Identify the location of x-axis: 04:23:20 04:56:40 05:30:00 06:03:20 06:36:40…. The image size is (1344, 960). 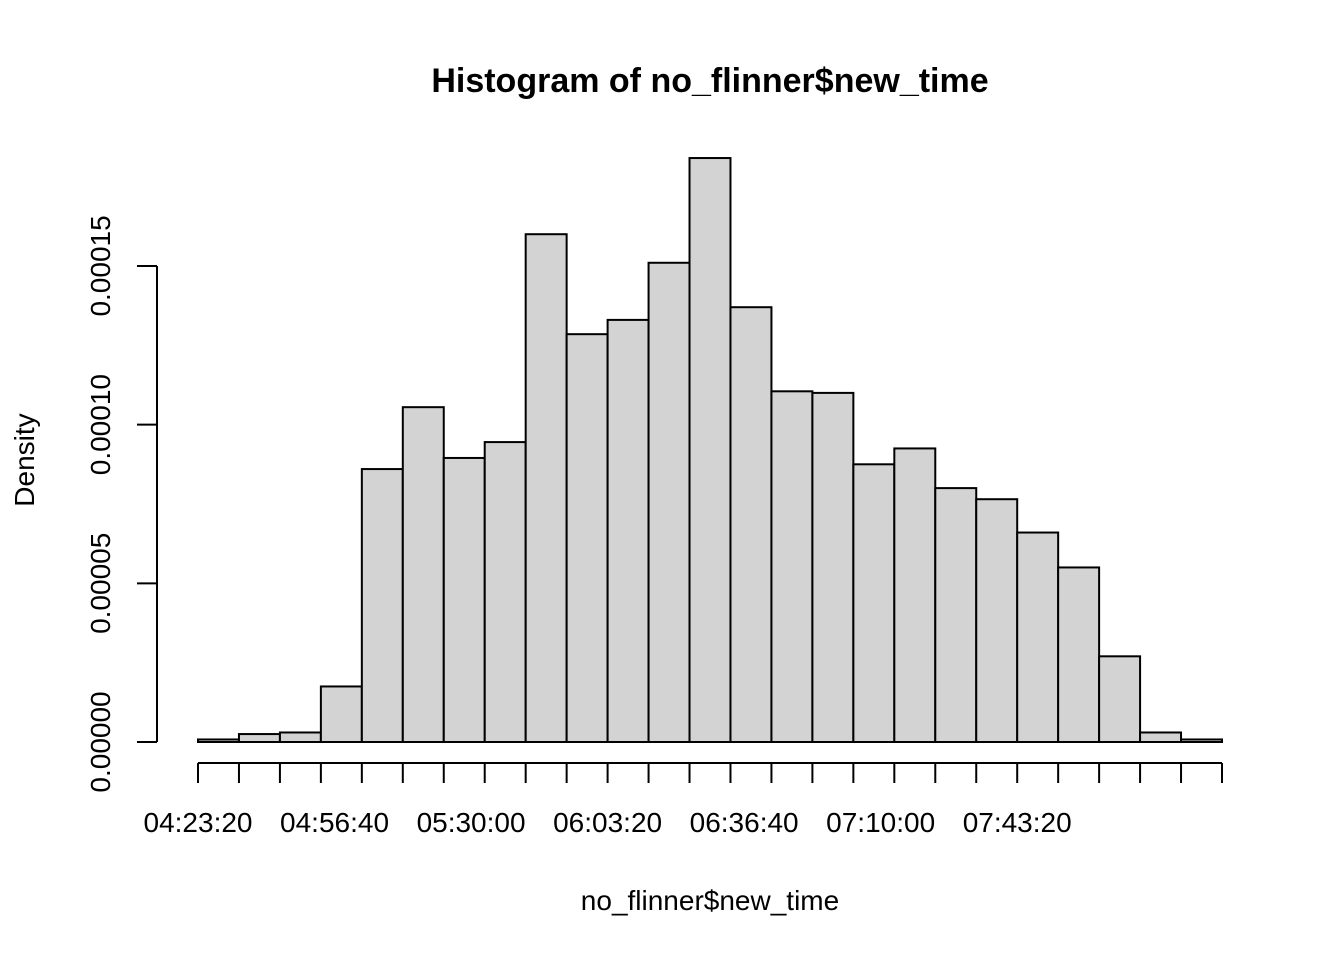
(683, 800).